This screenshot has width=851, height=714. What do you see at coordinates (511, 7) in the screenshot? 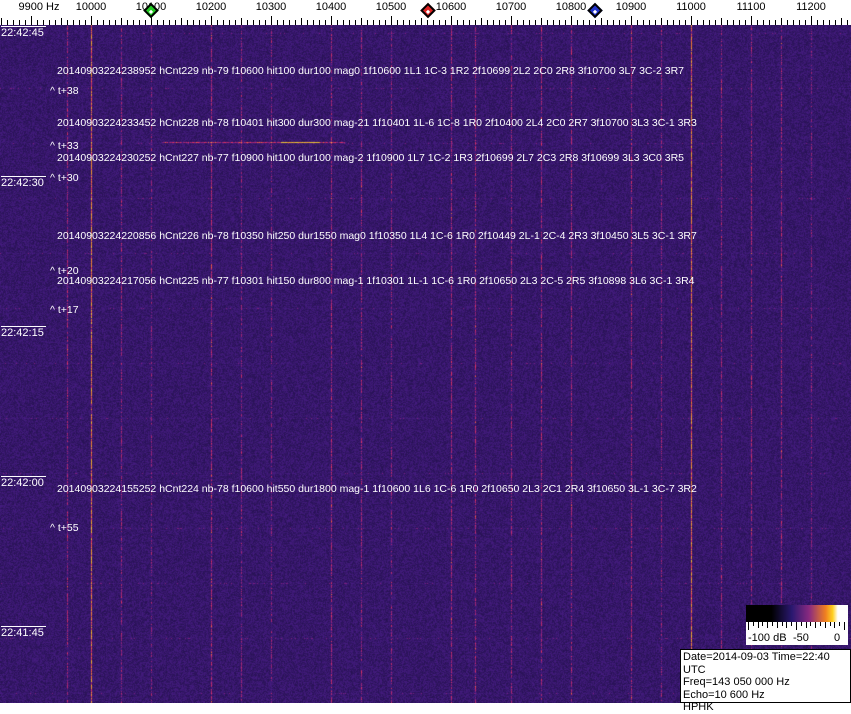
I see `x-tick-label: 10700` at bounding box center [511, 7].